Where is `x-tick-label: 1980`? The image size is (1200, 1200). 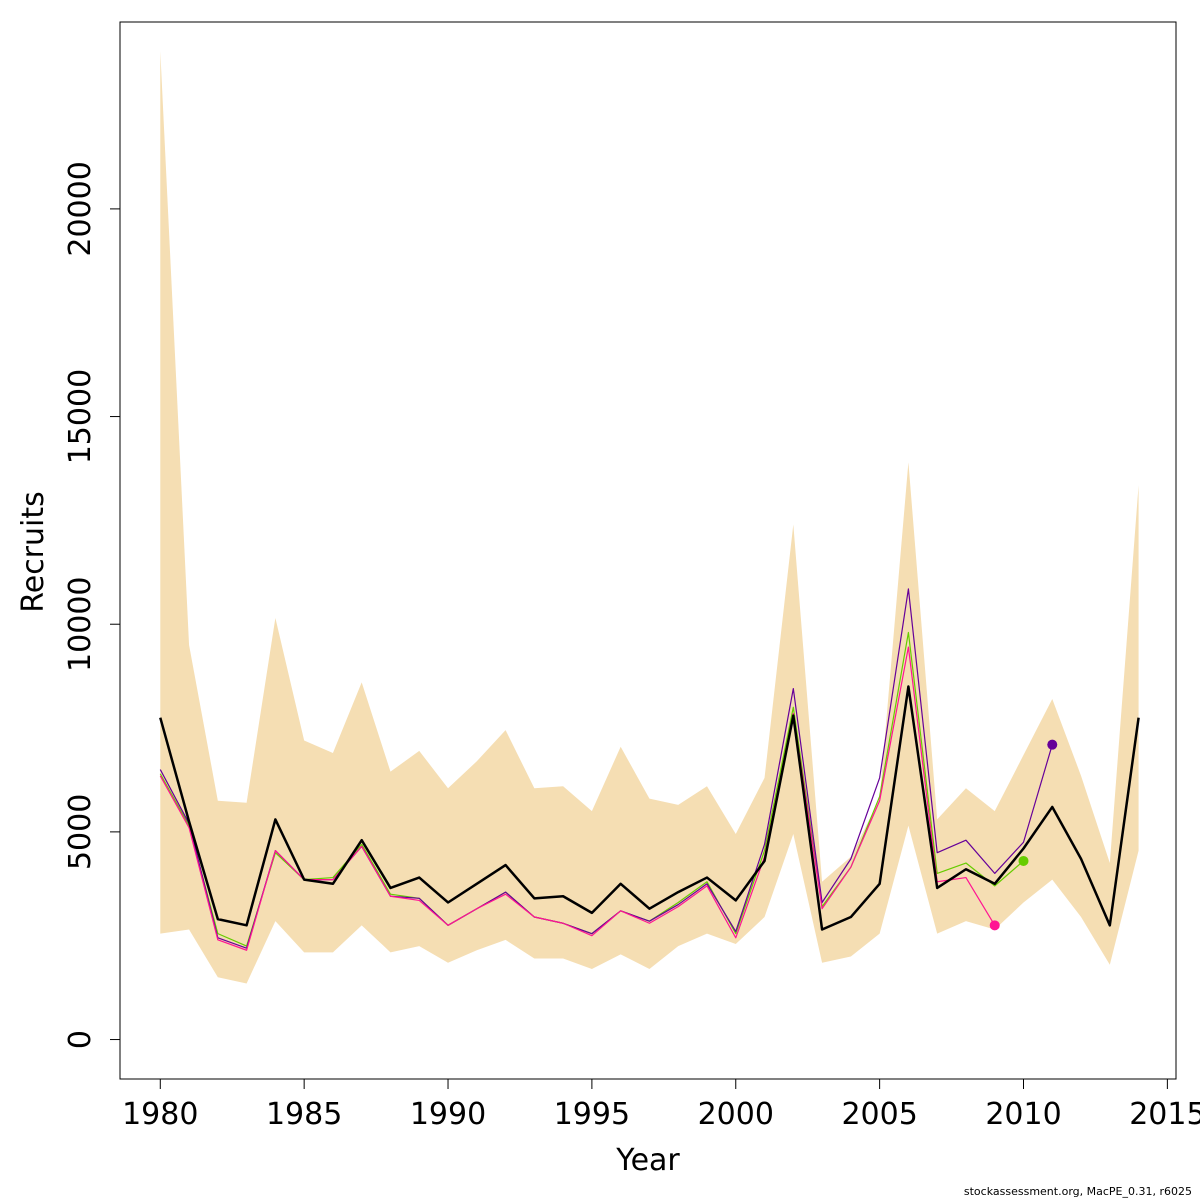
x-tick-label: 1980 is located at coordinates (160, 1114).